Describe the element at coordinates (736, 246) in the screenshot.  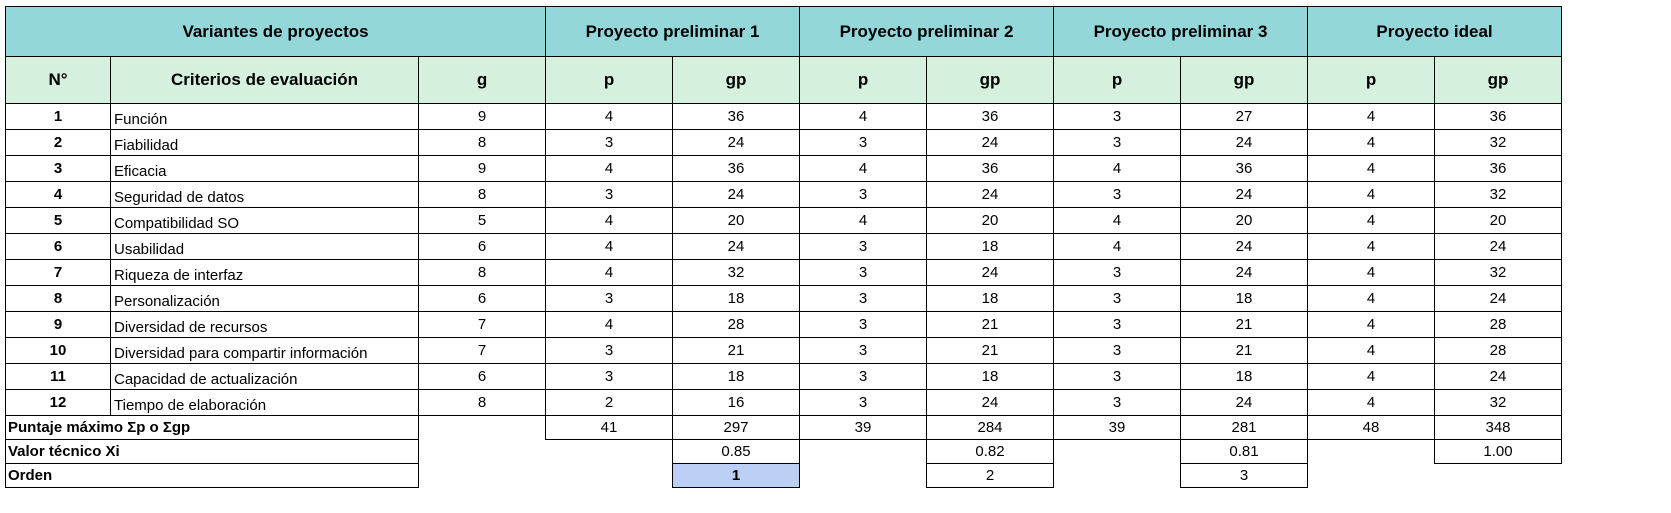
I see `proj1-gp: 24` at that location.